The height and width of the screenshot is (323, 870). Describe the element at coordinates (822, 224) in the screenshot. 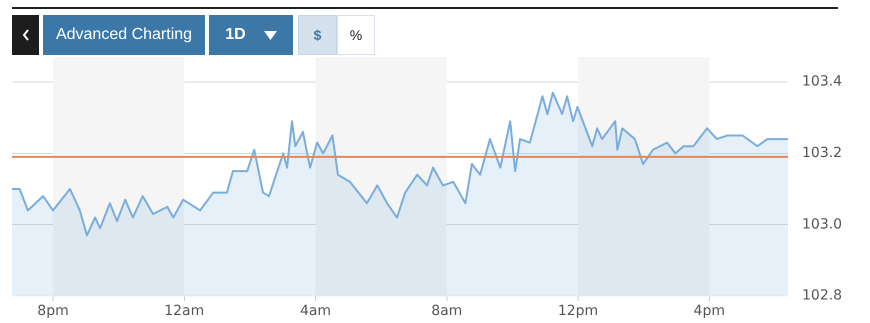

I see `y-tick-label: 103.0` at that location.